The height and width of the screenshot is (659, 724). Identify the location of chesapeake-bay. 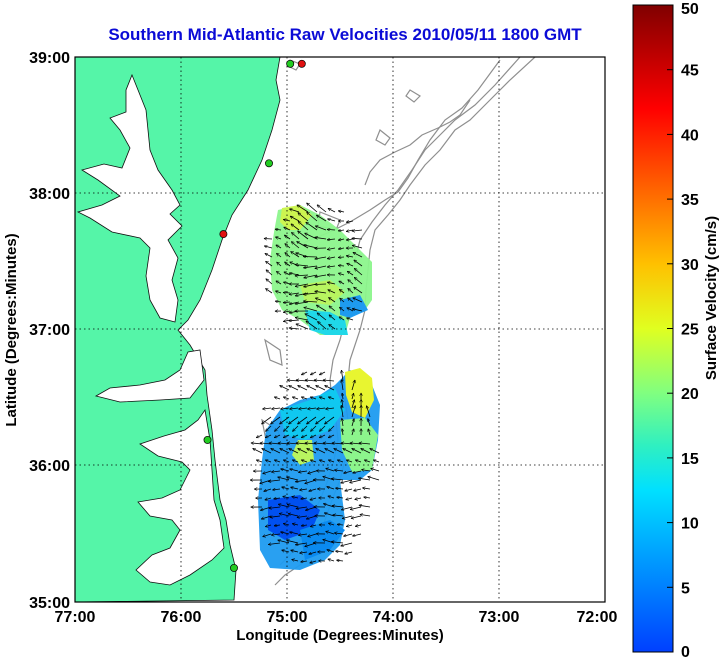
(129, 198).